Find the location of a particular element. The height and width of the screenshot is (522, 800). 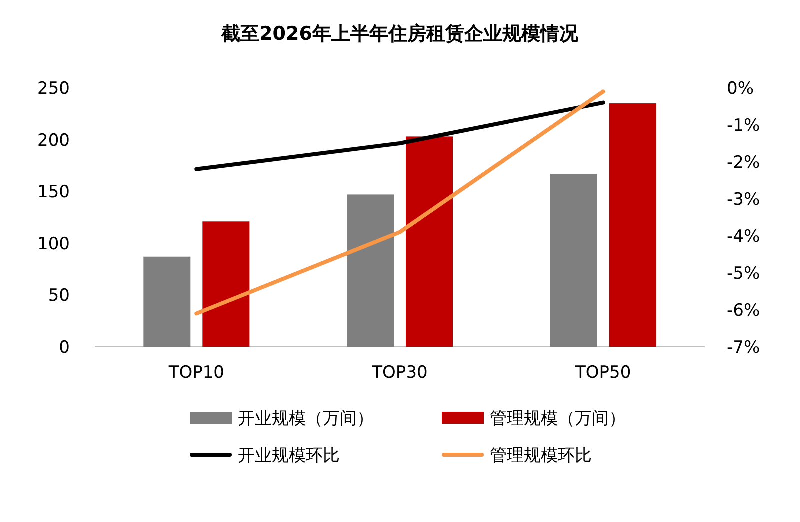

y2-tick-label: -3% is located at coordinates (743, 200).